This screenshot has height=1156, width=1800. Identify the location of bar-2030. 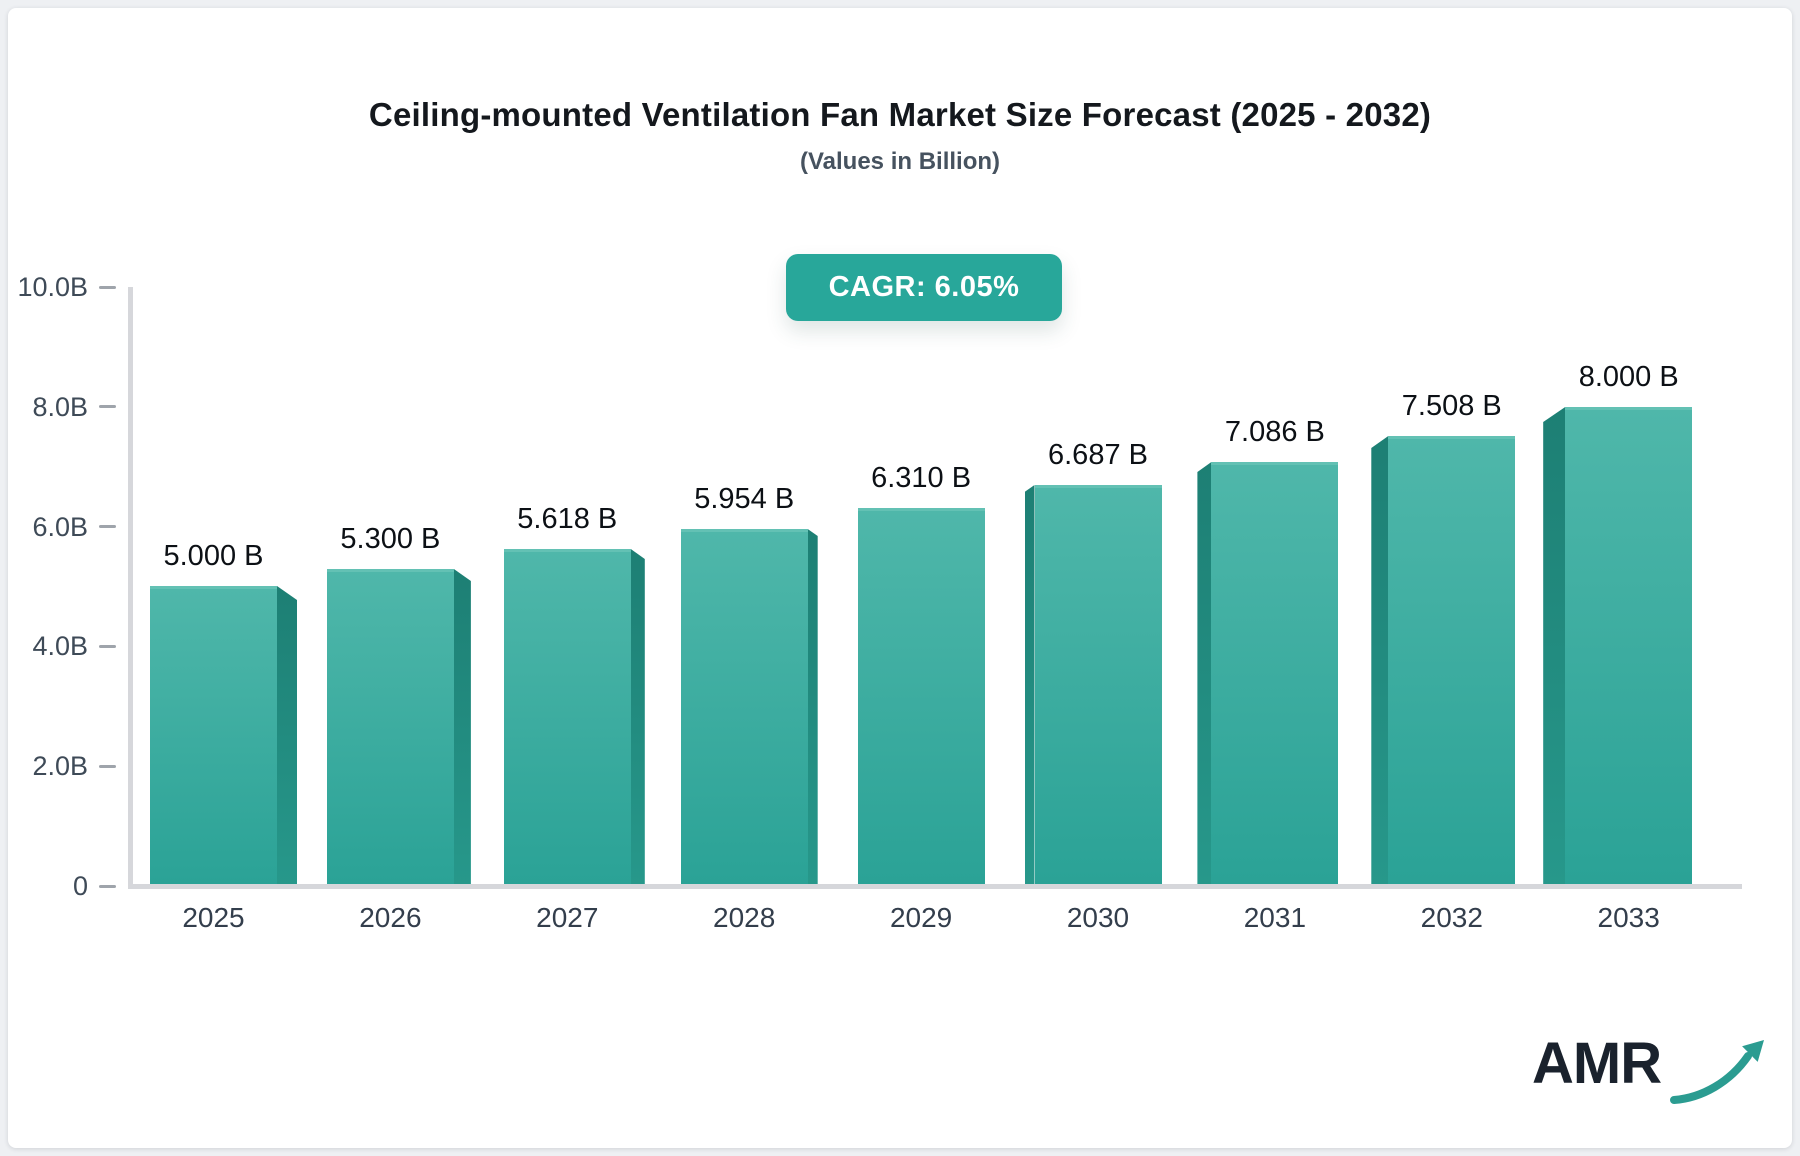
(1098, 686).